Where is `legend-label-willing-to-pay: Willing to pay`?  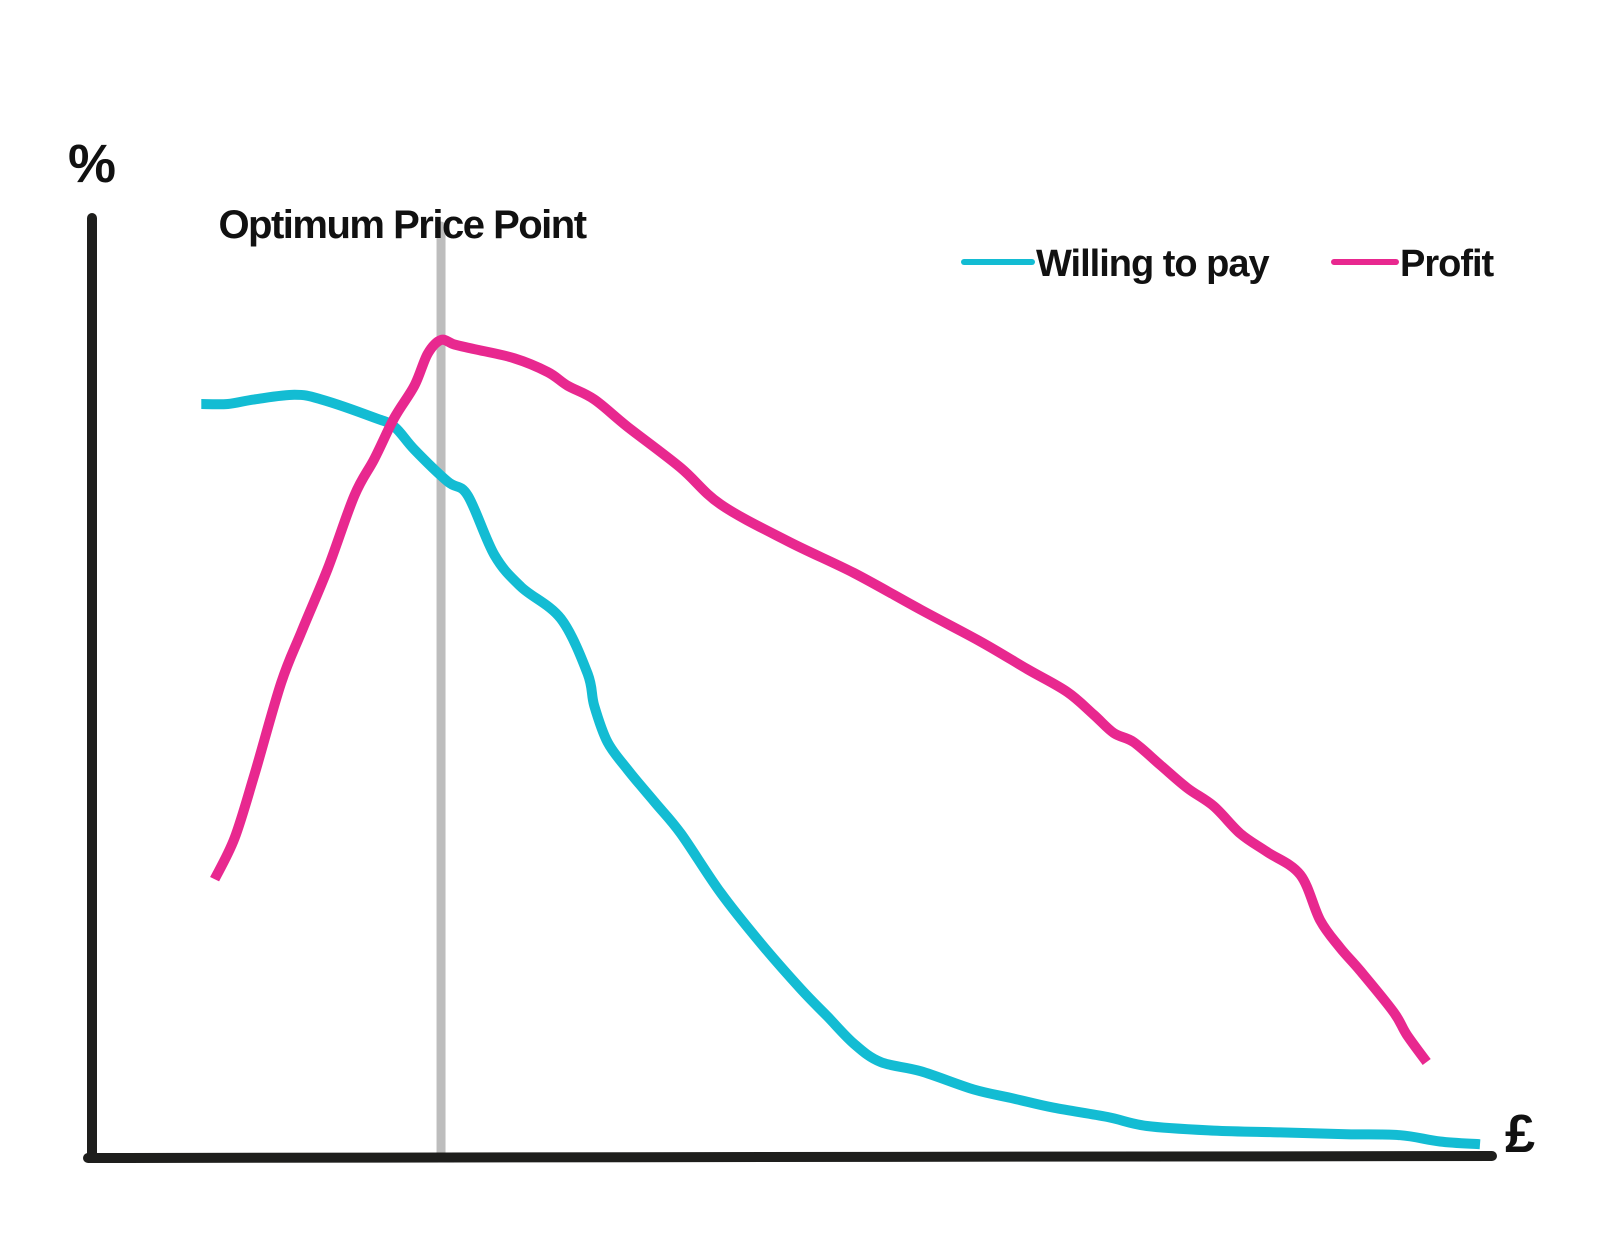 legend-label-willing-to-pay: Willing to pay is located at coordinates (1153, 264).